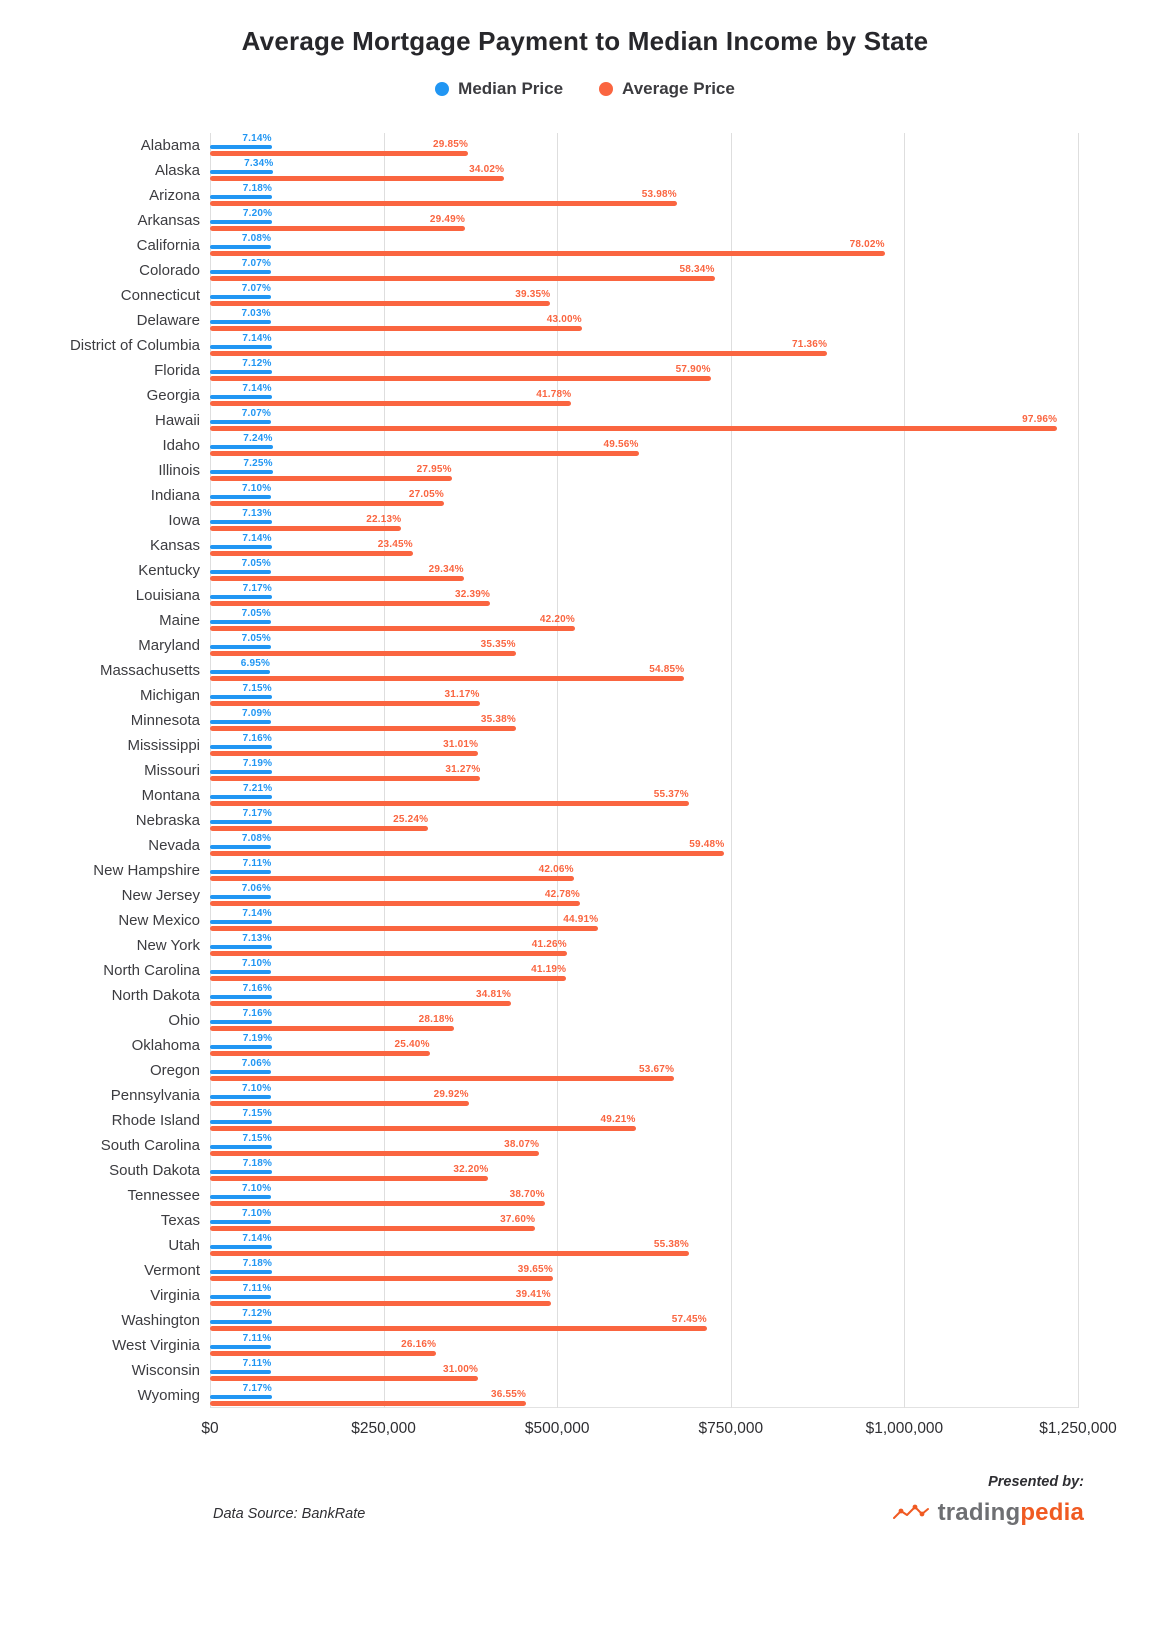 Image resolution: width=1170 pixels, height=1628 pixels. I want to click on legend-item-median-price: Median Price, so click(499, 89).